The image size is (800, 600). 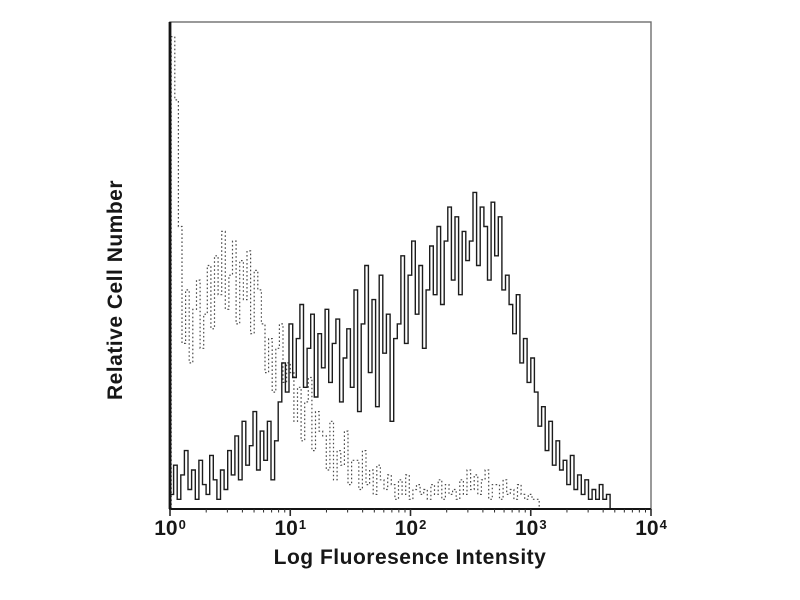 I want to click on x-tick-label-10e3: 103, so click(x=530, y=528).